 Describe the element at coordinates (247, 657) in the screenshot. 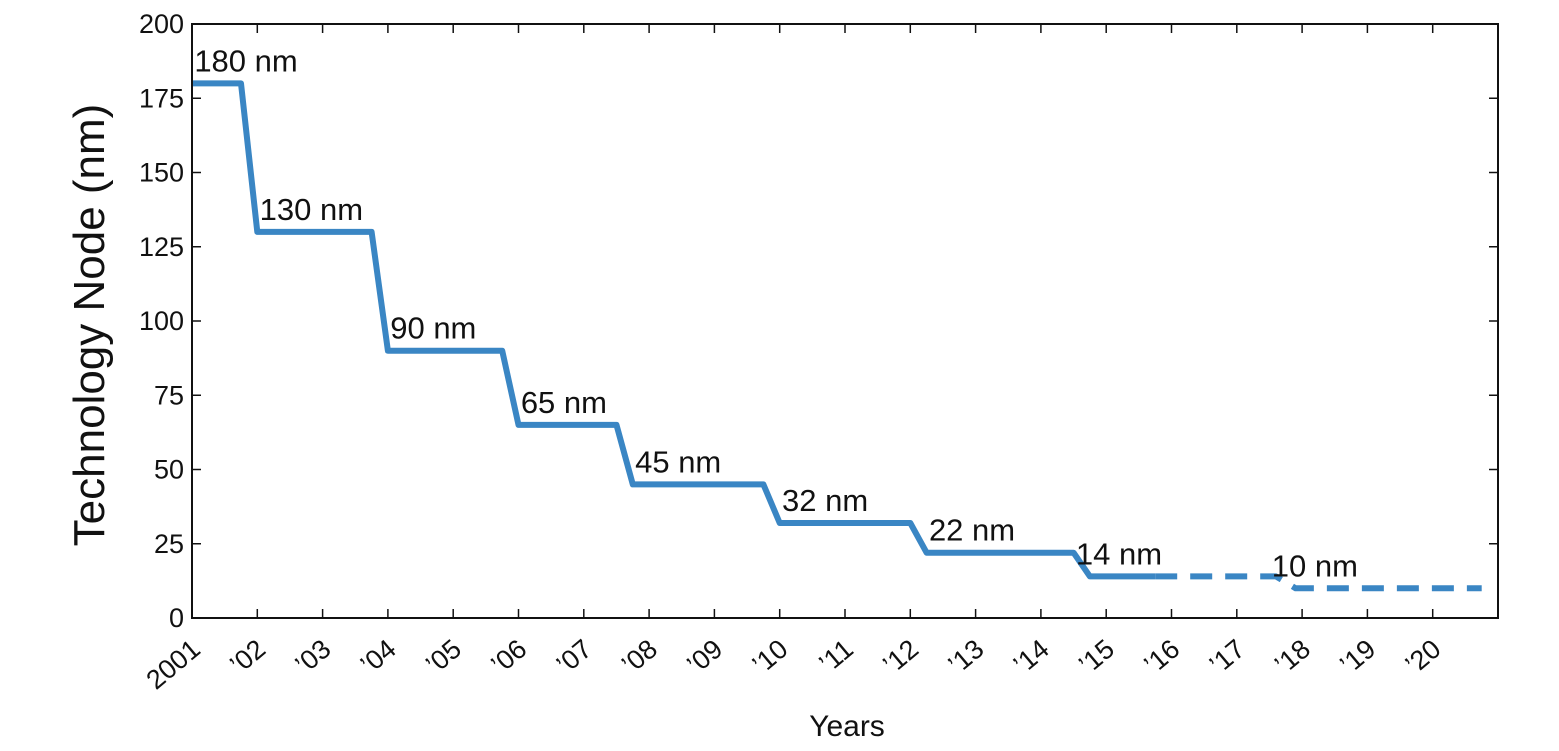

I see `x-tick-label: ’02` at that location.